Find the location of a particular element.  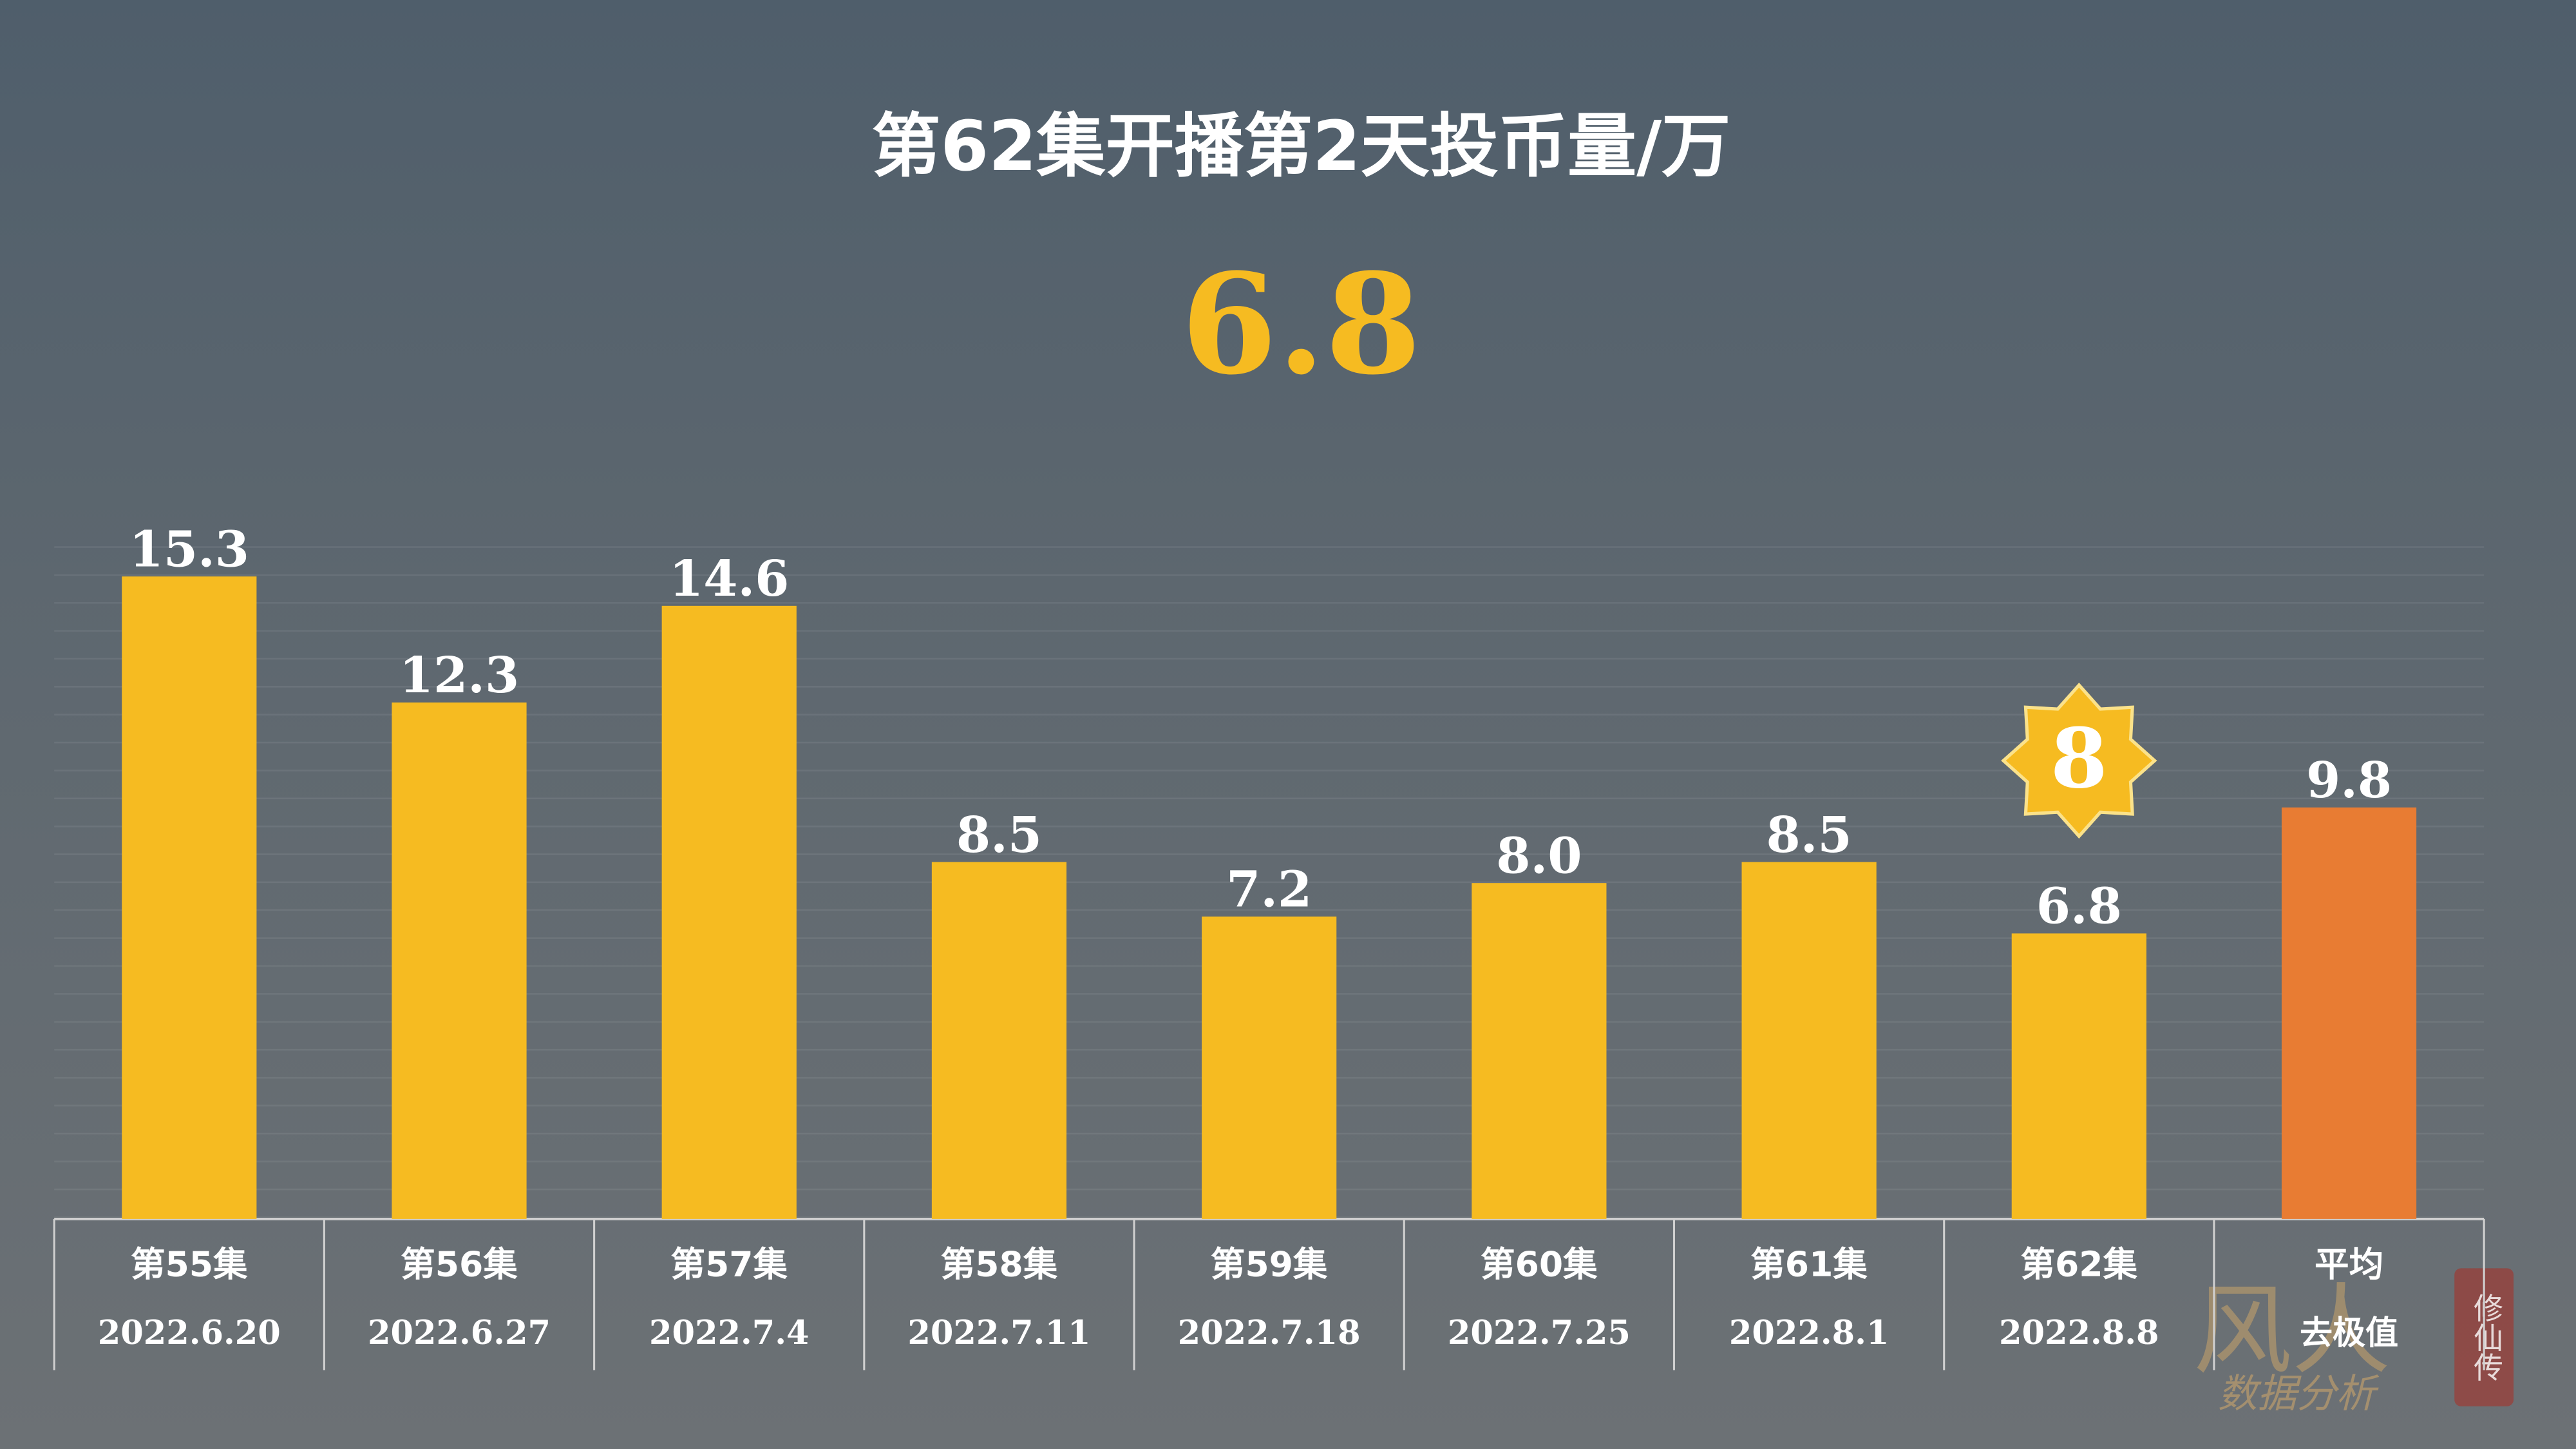

value-label: 9.8 is located at coordinates (2349, 781).